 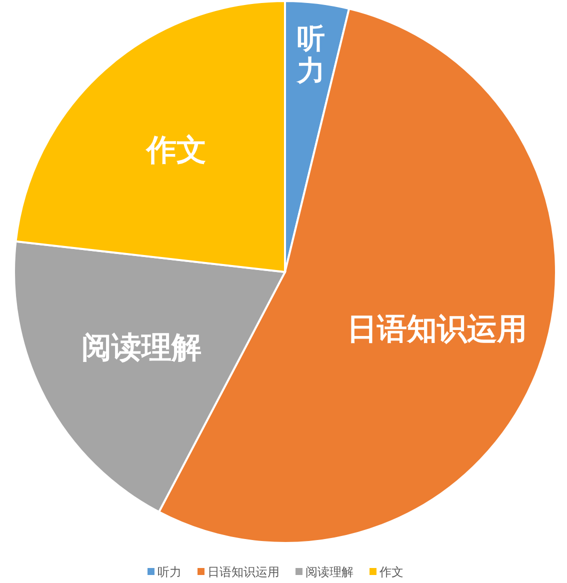 I want to click on legend-label: 作文, so click(x=391, y=572).